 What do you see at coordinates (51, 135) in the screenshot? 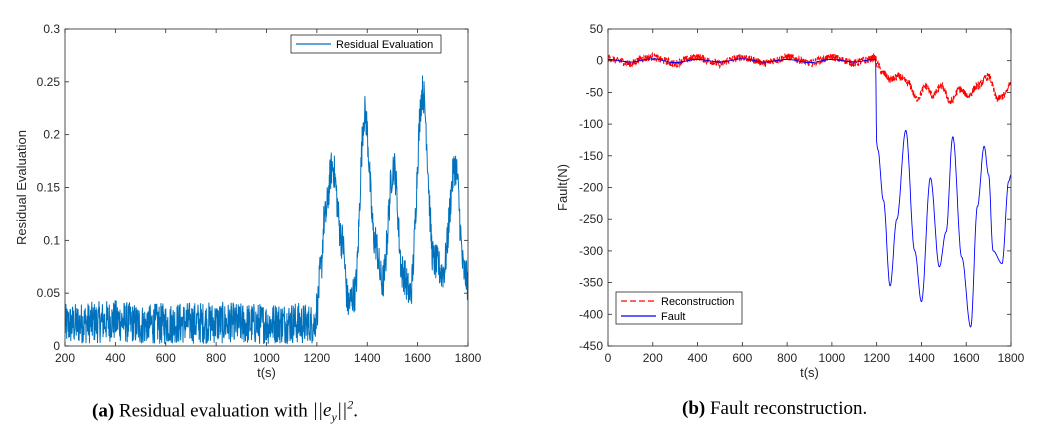
I see `y-tick-label: 0.2` at bounding box center [51, 135].